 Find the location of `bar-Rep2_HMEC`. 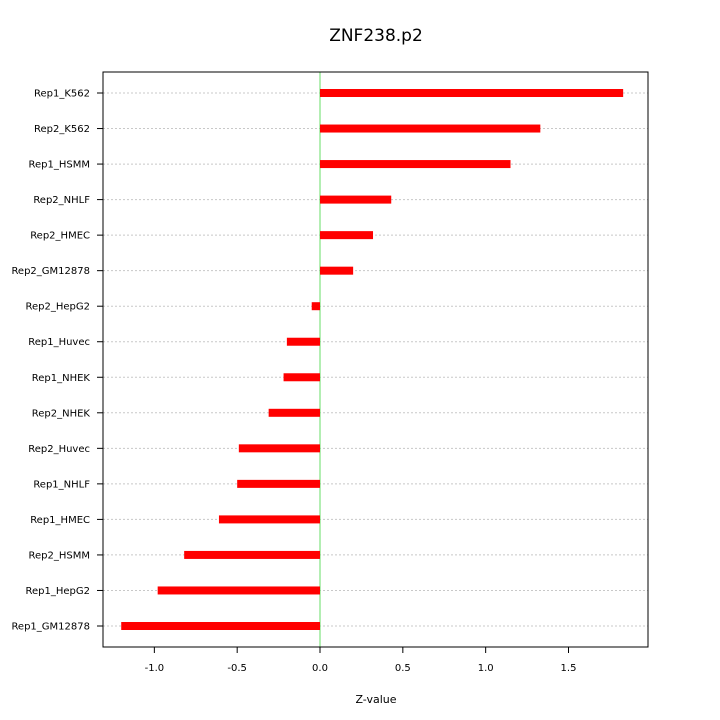

bar-Rep2_HMEC is located at coordinates (347, 235).